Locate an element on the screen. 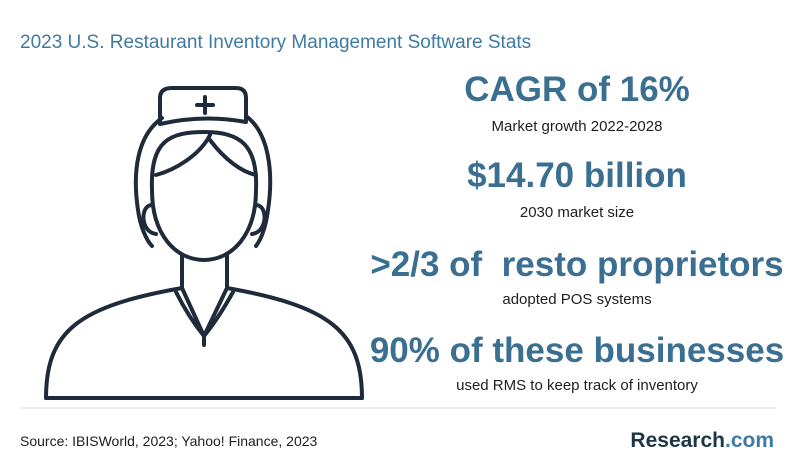 Image resolution: width=796 pixels, height=470 pixels. logo-suffix: .com is located at coordinates (749, 440).